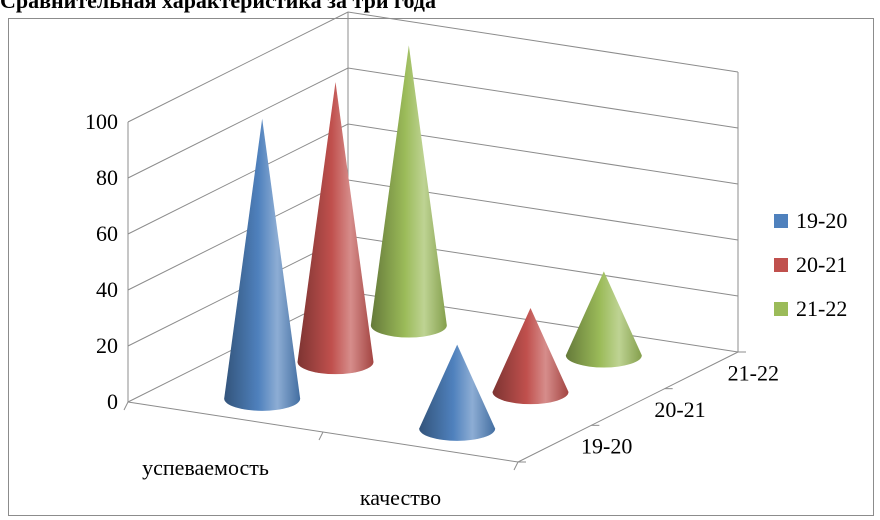 The image size is (880, 520). I want to click on depth-axis: 19-20 20-21 21-22, so click(648, 407).